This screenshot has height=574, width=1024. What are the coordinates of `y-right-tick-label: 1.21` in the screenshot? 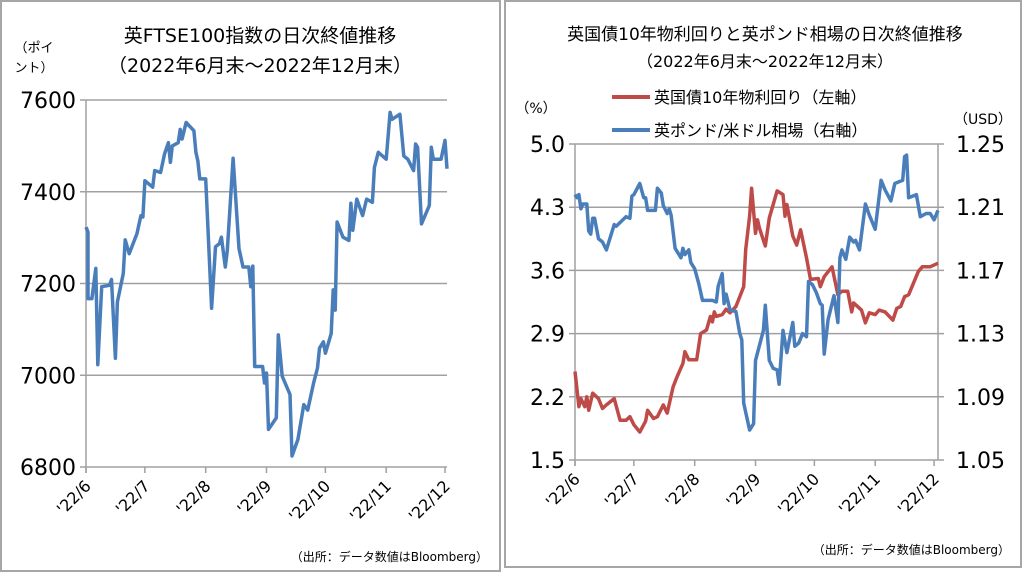 It's located at (980, 208).